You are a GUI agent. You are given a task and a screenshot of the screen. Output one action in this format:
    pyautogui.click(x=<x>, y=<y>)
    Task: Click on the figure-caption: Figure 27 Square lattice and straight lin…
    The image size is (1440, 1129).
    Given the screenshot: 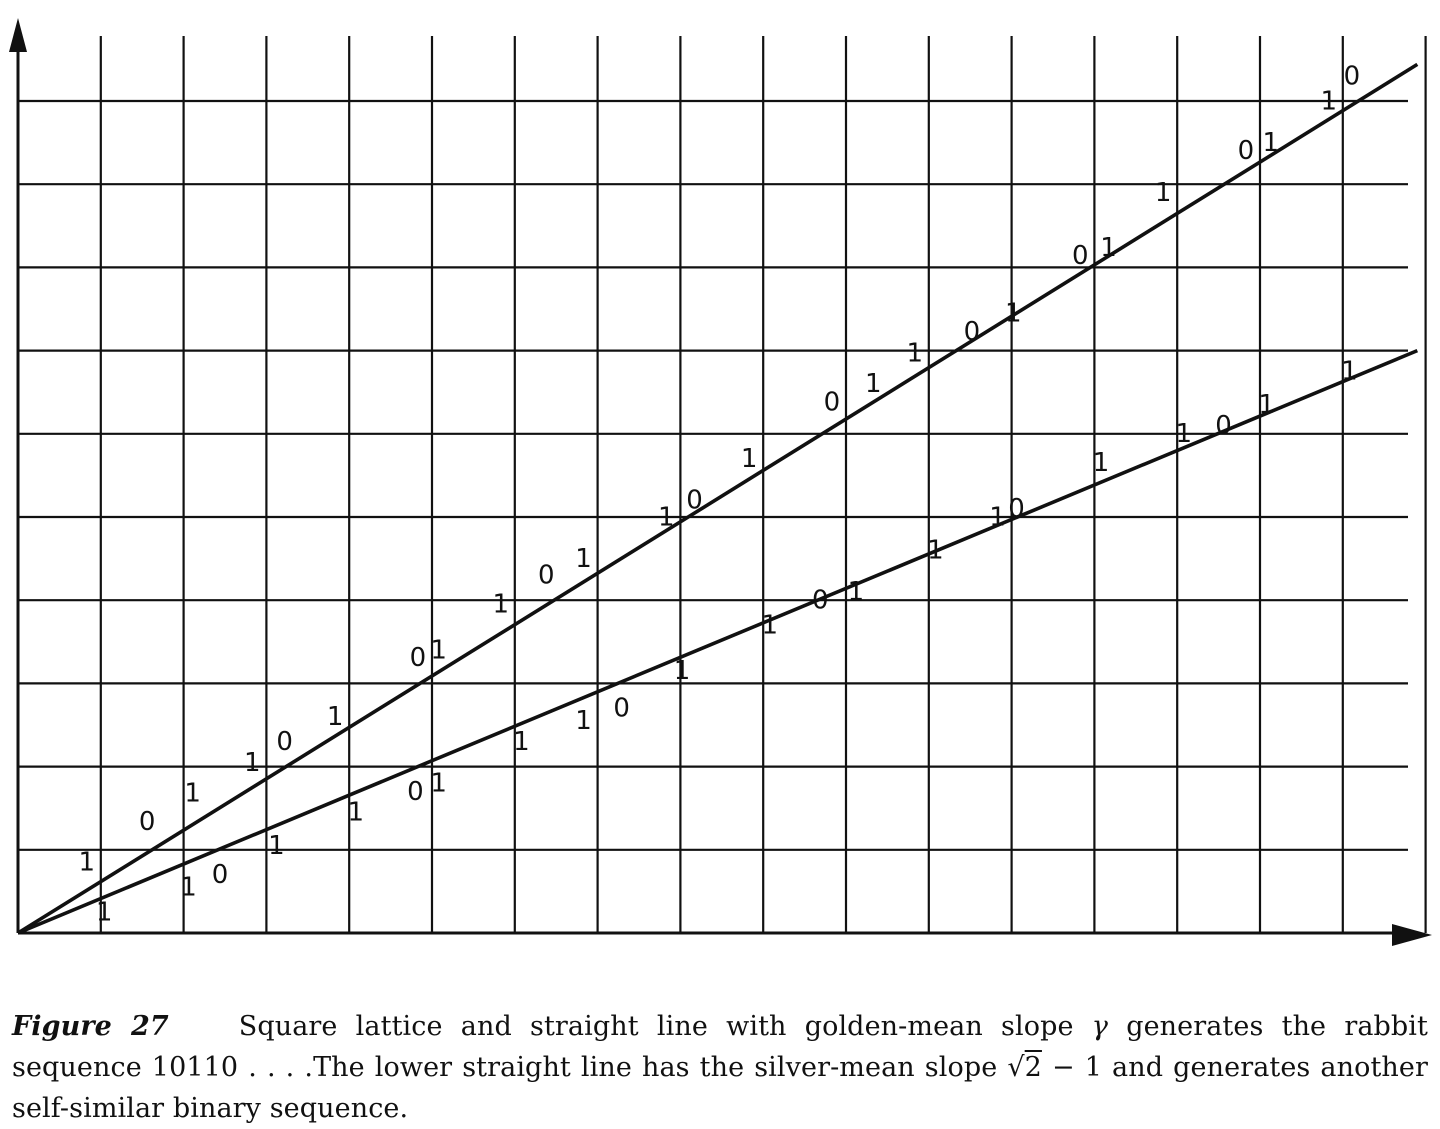 What is the action you would take?
    pyautogui.click(x=720, y=1067)
    